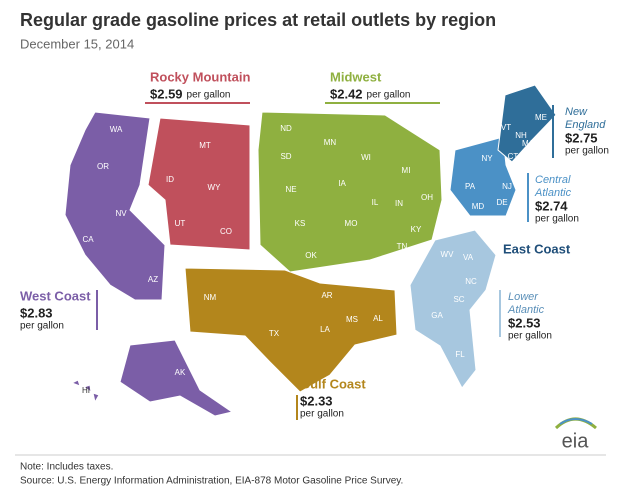  I want to click on state-label: AR, so click(326, 295).